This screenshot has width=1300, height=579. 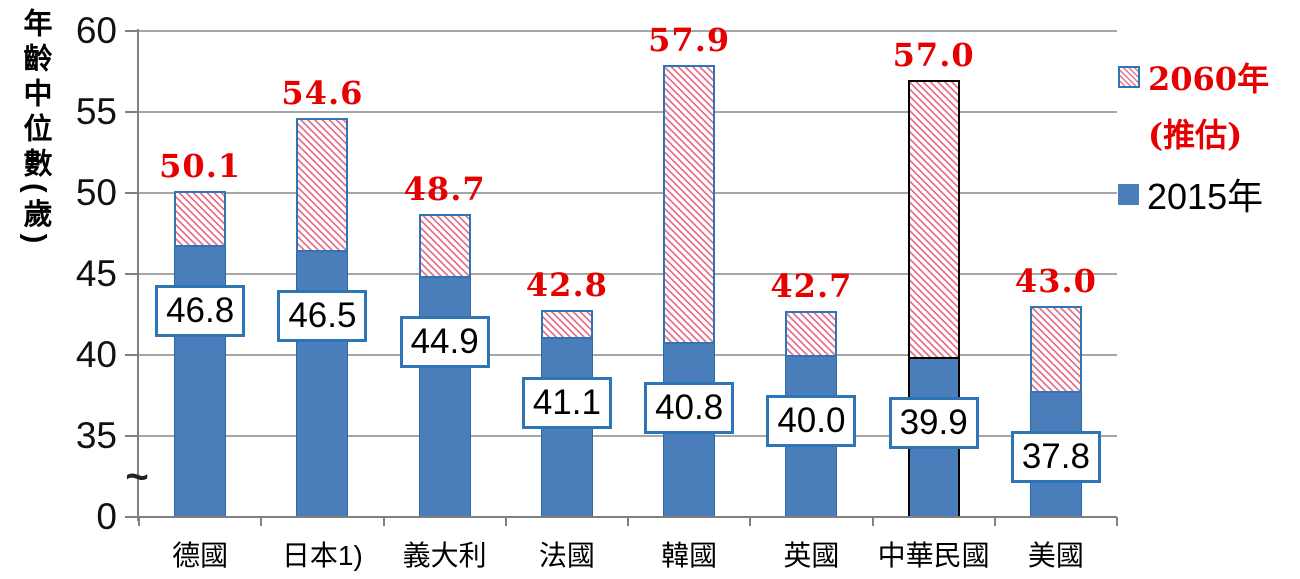 What do you see at coordinates (96, 192) in the screenshot?
I see `y-tick-label: 50` at bounding box center [96, 192].